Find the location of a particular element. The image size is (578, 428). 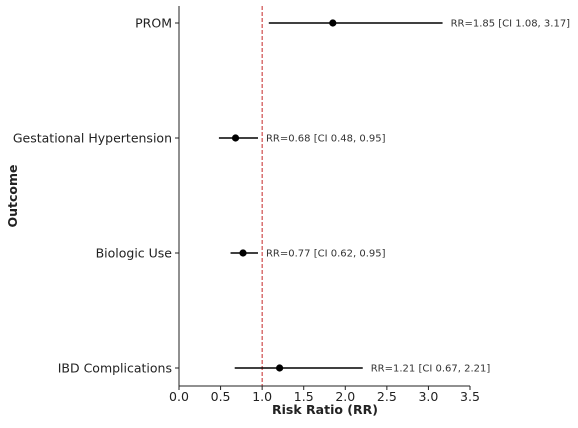

x-tick-label: 3.5 is located at coordinates (470, 396).